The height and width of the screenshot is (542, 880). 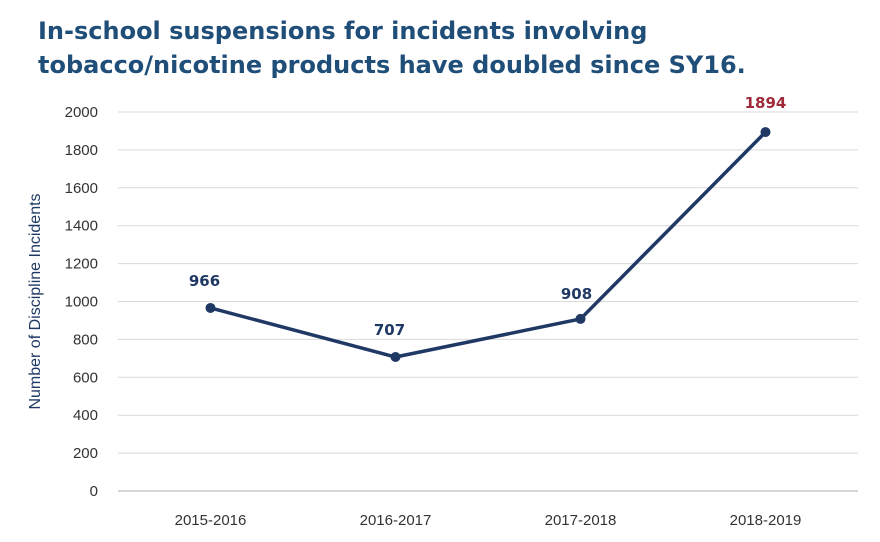 What do you see at coordinates (211, 520) in the screenshot?
I see `x-tick-label: 2015-2016` at bounding box center [211, 520].